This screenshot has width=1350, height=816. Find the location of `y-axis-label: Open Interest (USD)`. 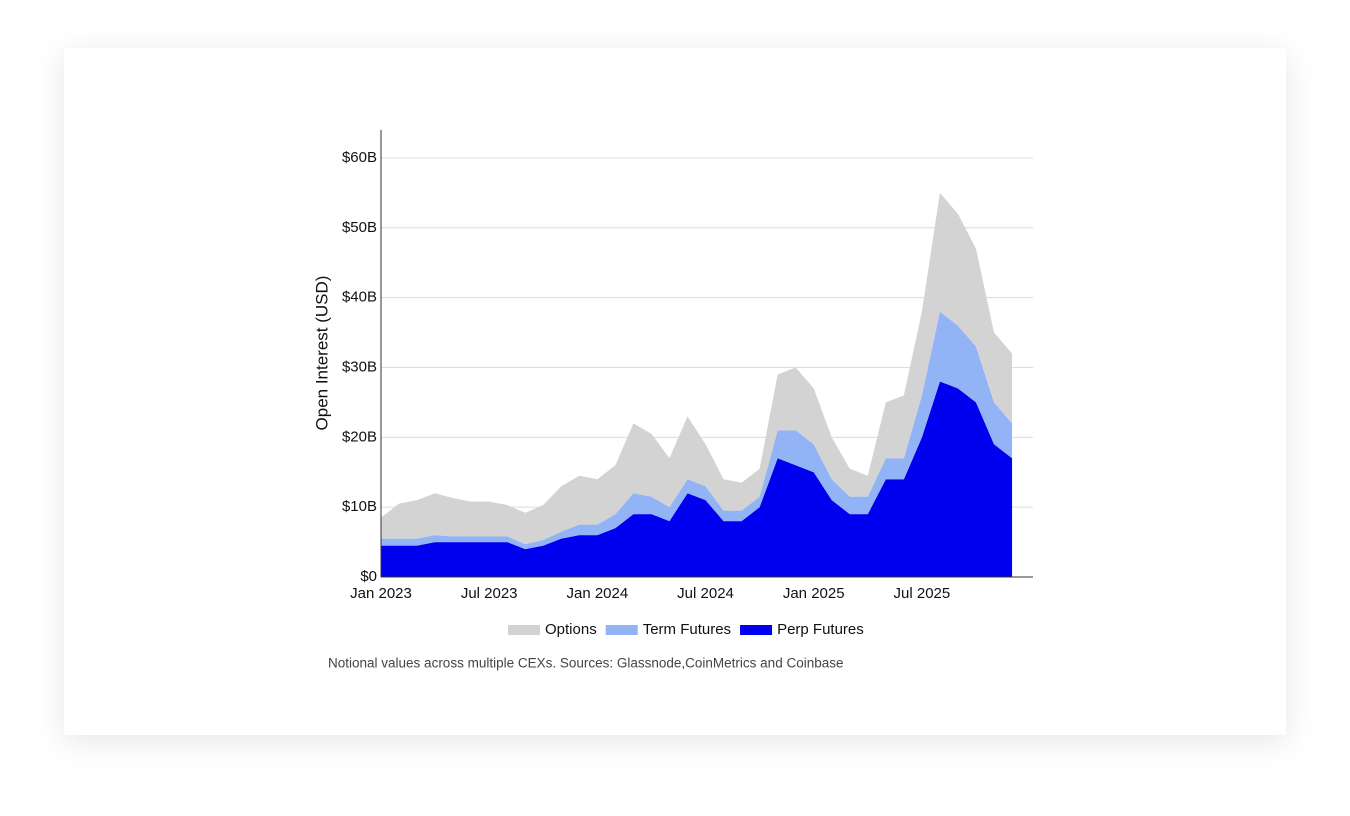

y-axis-label: Open Interest (USD) is located at coordinates (321, 353).